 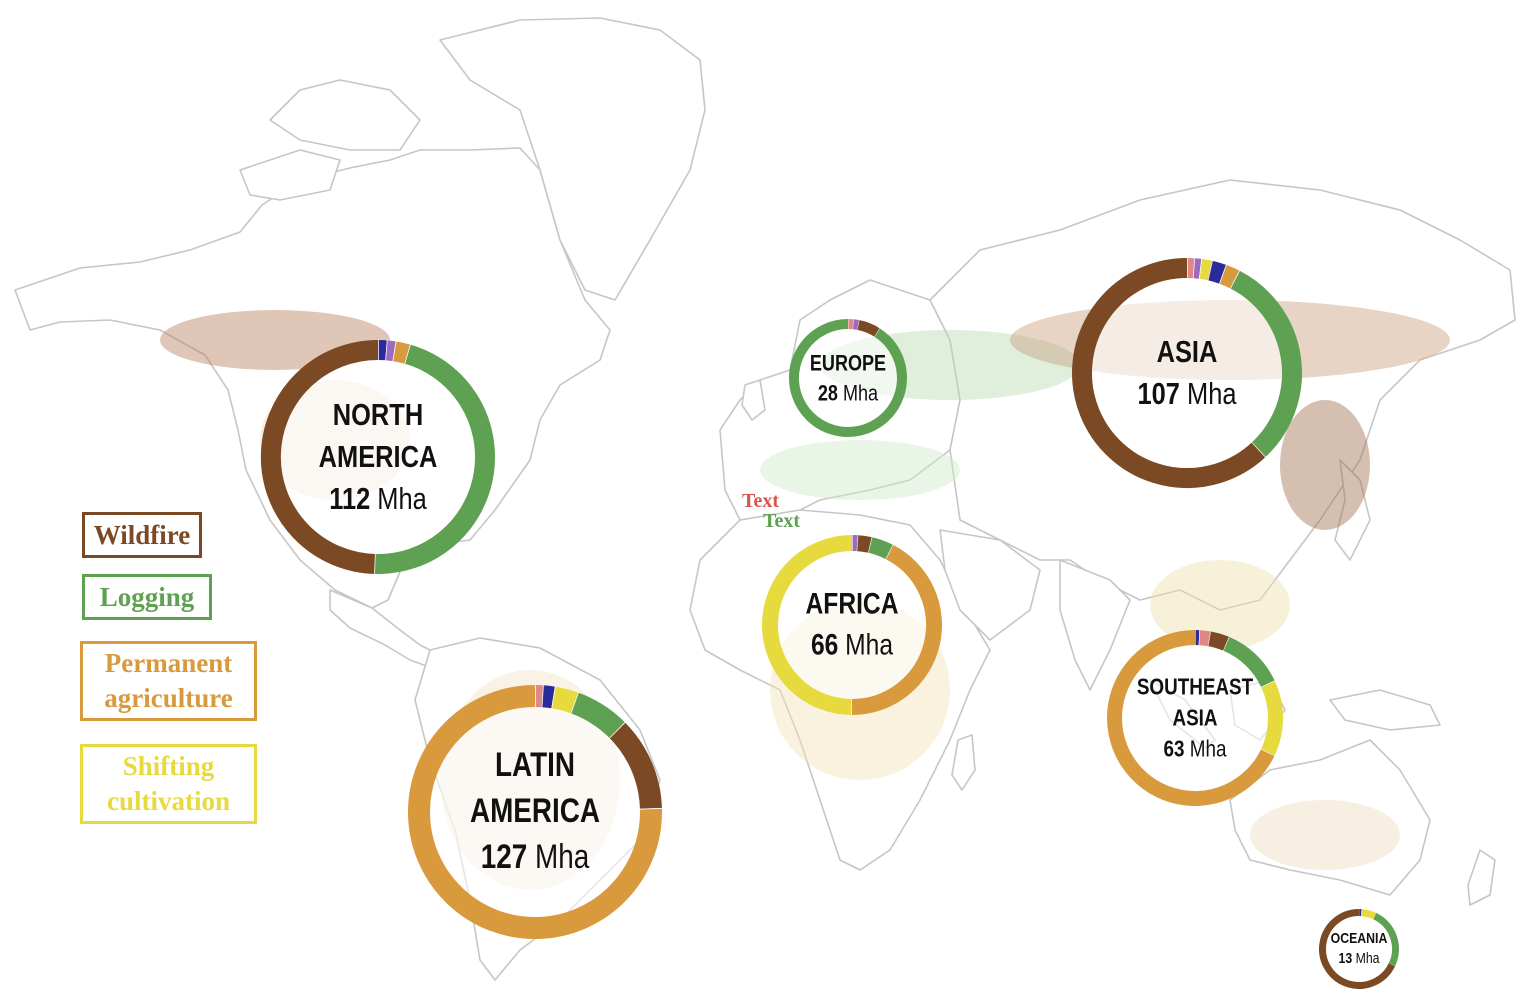 I want to click on legend-wildfire-label: Wildfire, so click(x=142, y=534).